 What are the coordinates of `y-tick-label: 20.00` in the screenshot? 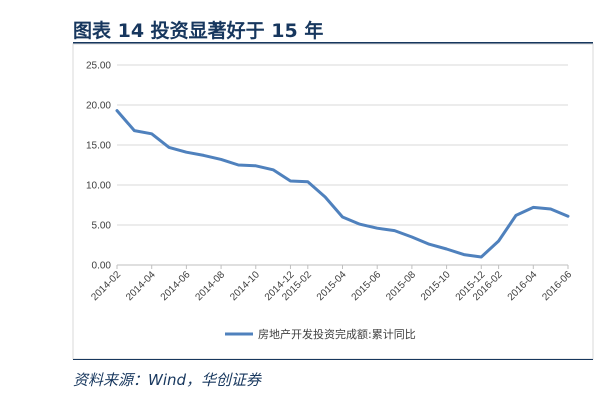 It's located at (98, 106).